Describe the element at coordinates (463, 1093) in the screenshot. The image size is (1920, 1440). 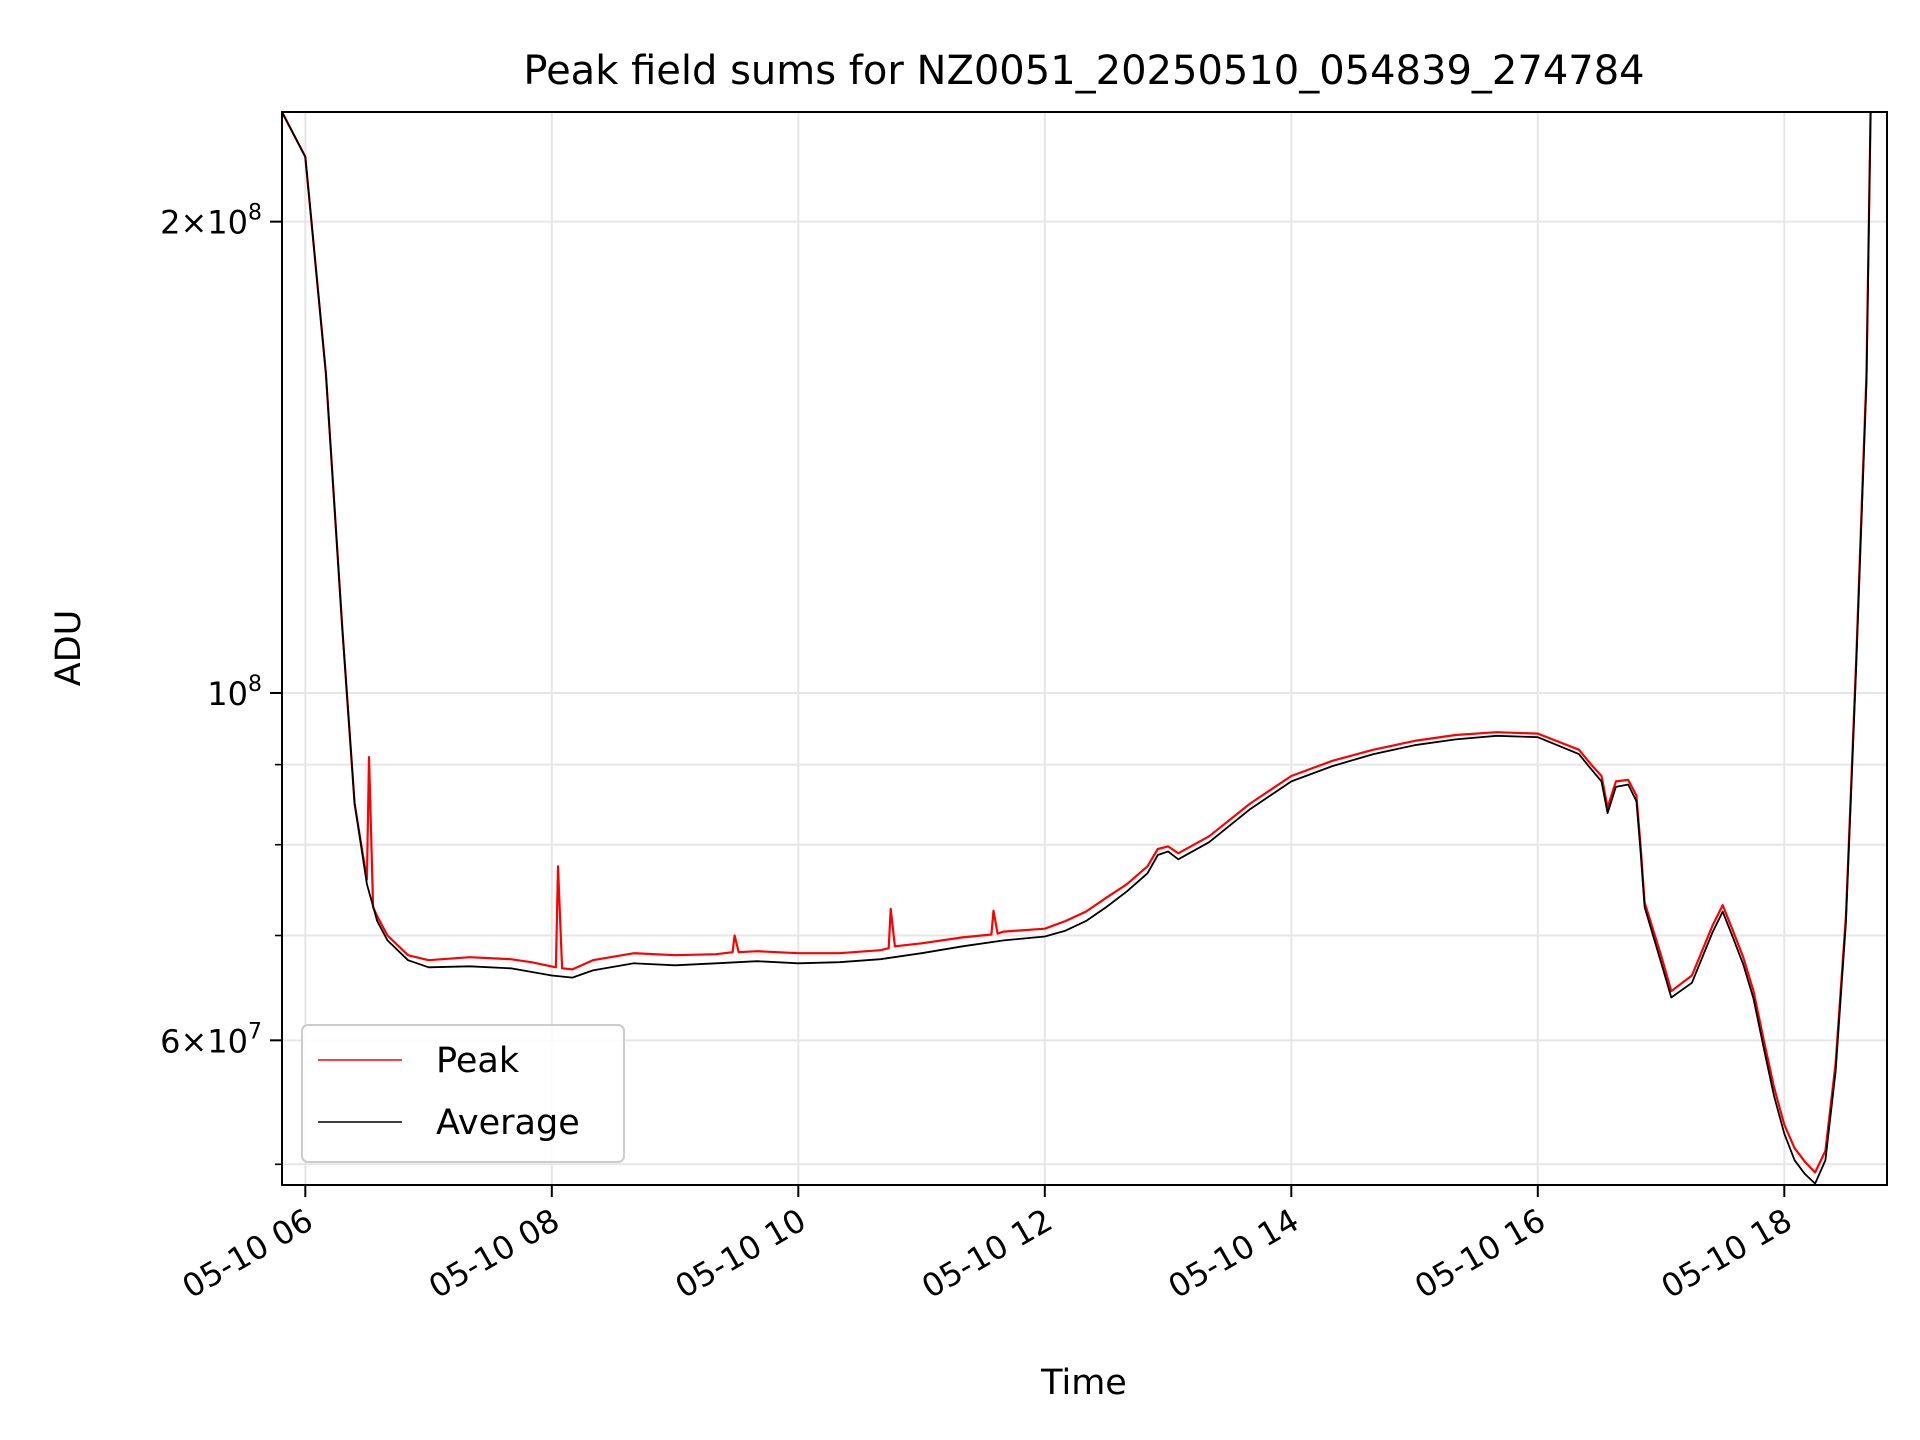
I see `legend: Peak Average` at that location.